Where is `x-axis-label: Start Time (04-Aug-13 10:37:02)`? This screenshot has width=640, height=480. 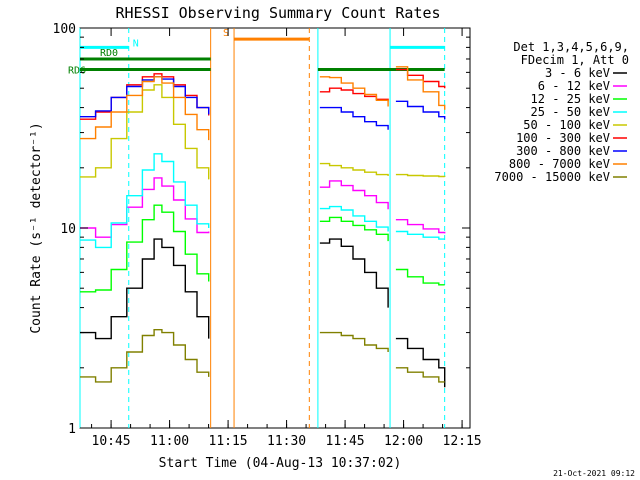
x-axis-label: Start Time (04-Aug-13 10:37:02) is located at coordinates (280, 463).